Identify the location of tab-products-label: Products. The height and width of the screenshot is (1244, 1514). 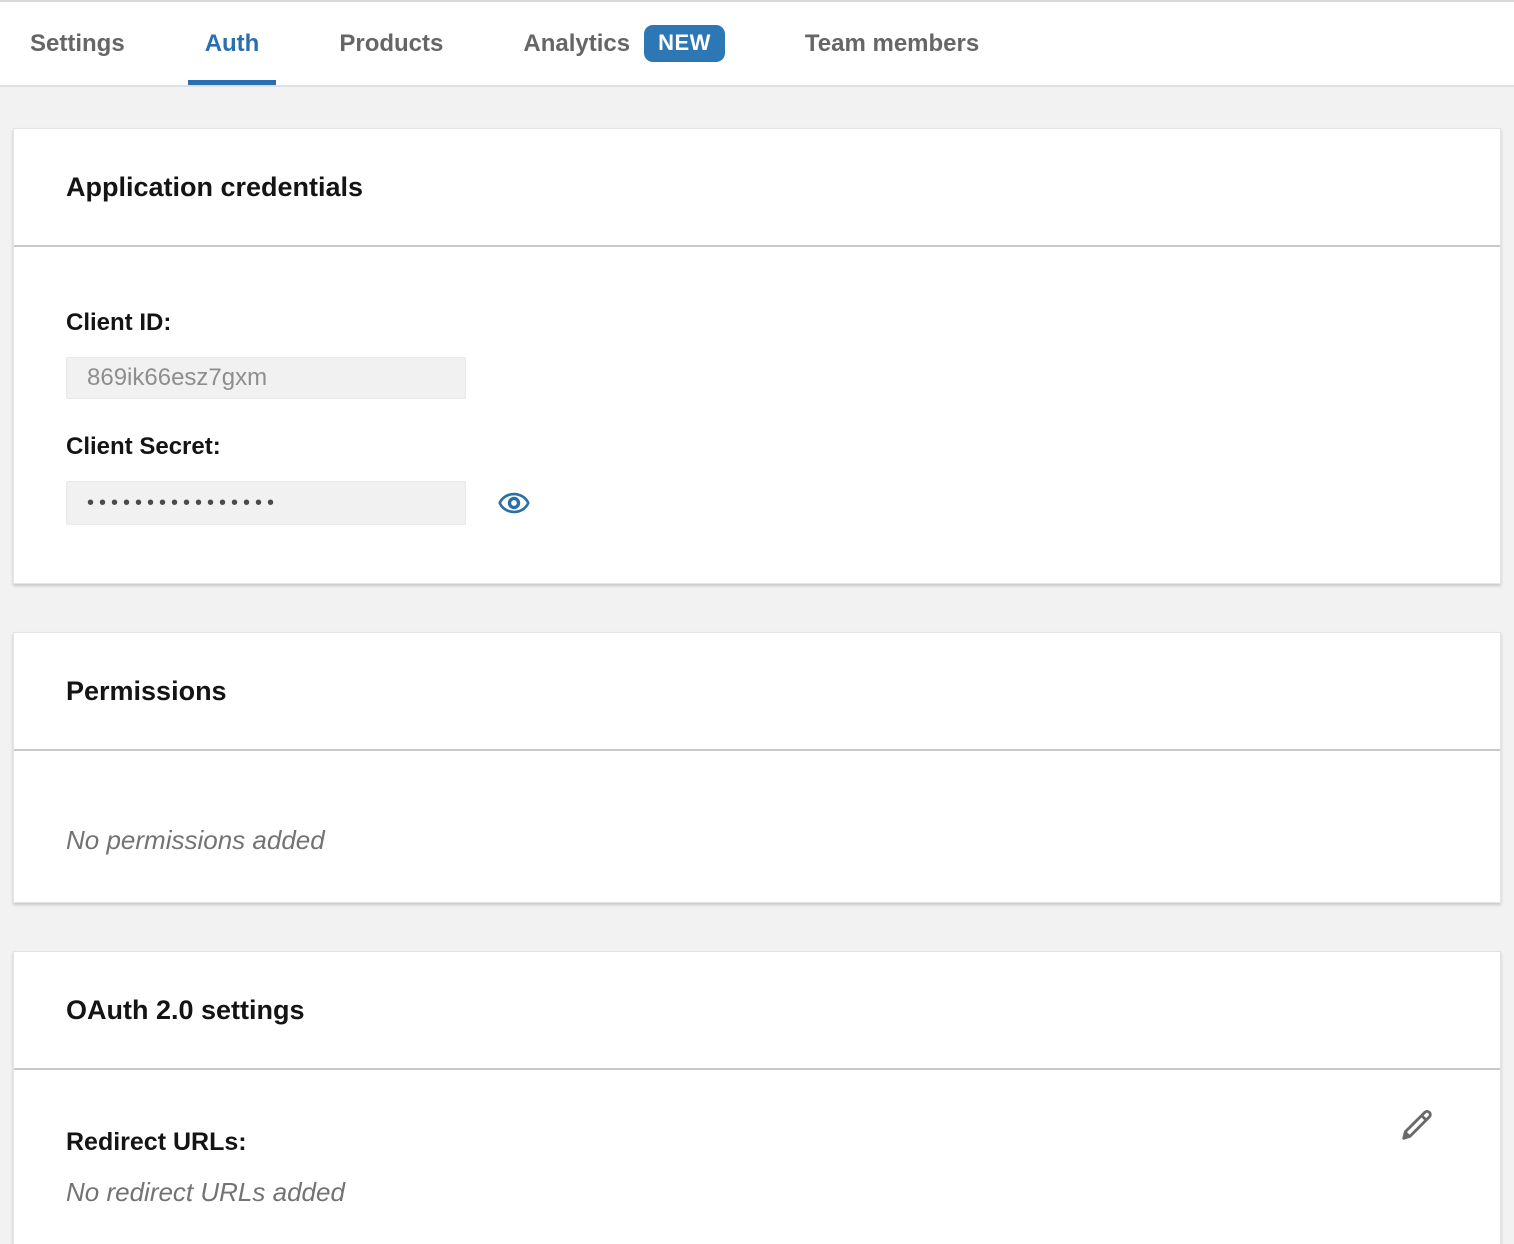
(391, 43).